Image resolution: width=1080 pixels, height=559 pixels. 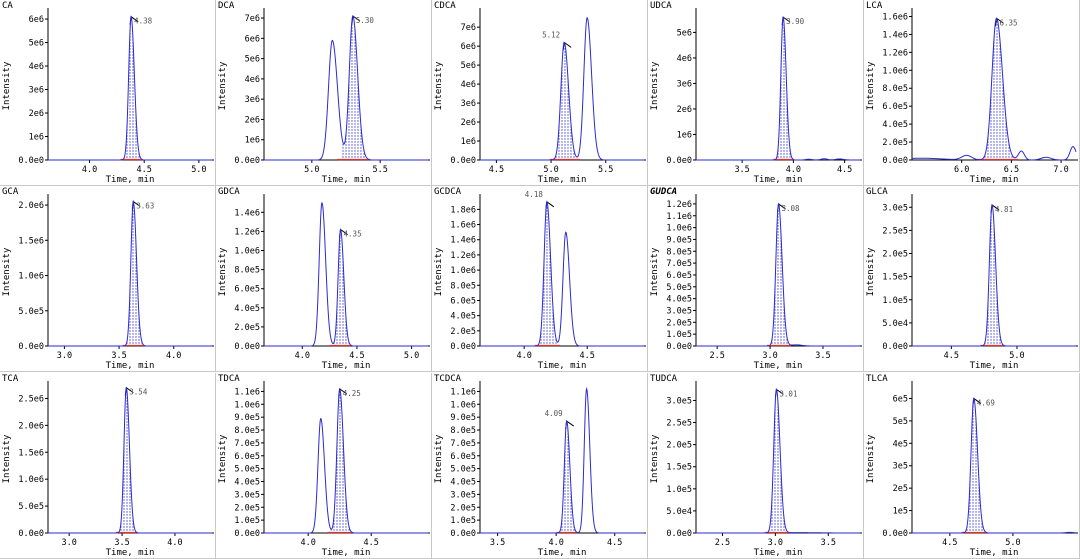 What do you see at coordinates (143, 21) in the screenshot?
I see `peak-rt-label: 4.38` at bounding box center [143, 21].